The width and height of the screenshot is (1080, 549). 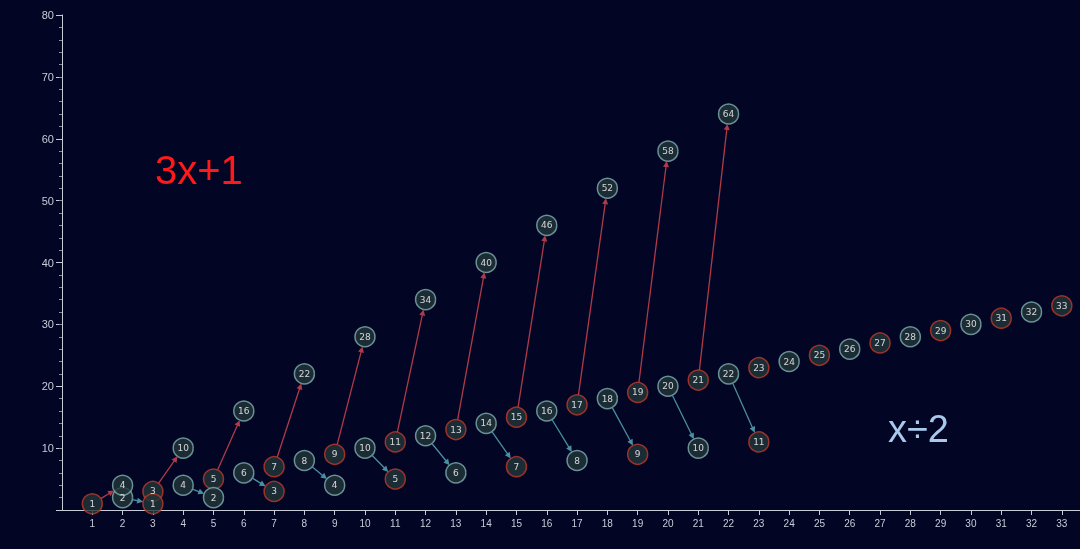 I want to click on data-label: 20, so click(x=668, y=386).